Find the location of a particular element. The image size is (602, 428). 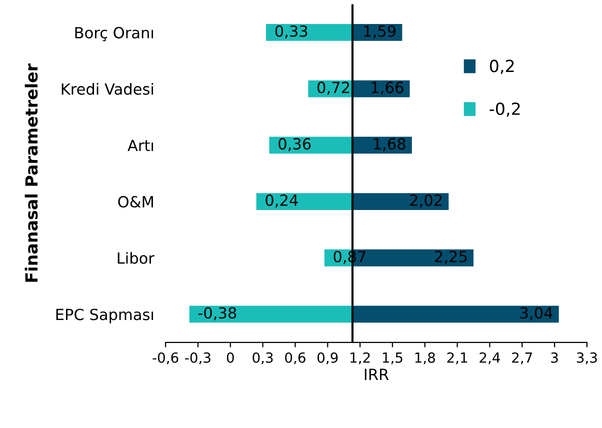

x-tick-label: 2,7 is located at coordinates (522, 358).